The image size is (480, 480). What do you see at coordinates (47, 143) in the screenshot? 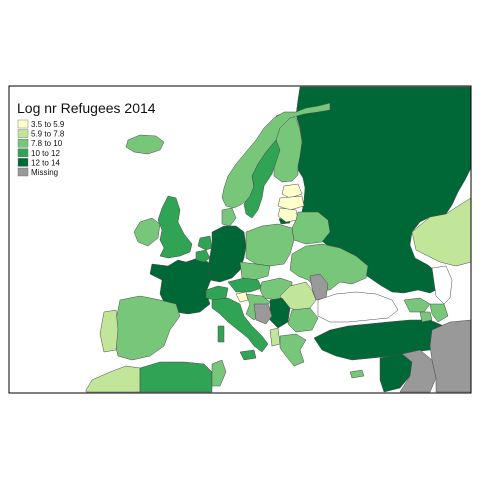
I see `legend-label: 7.8 to 10` at bounding box center [47, 143].